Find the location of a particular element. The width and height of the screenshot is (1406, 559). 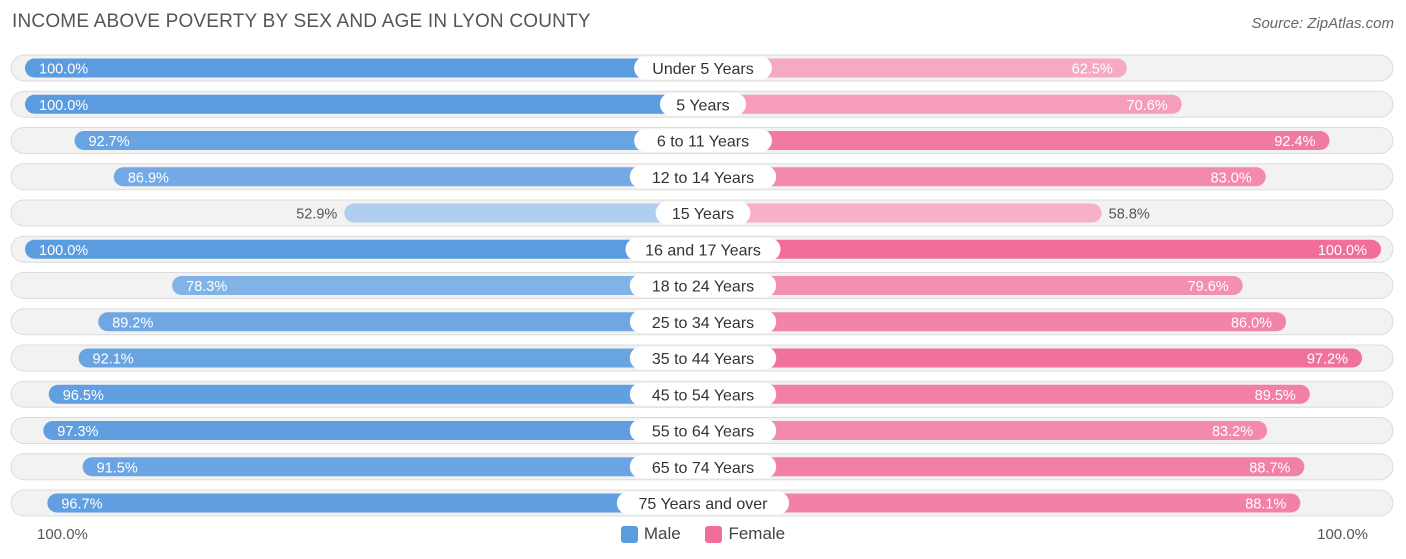

category-label: 65 to 74 Years is located at coordinates (703, 468).